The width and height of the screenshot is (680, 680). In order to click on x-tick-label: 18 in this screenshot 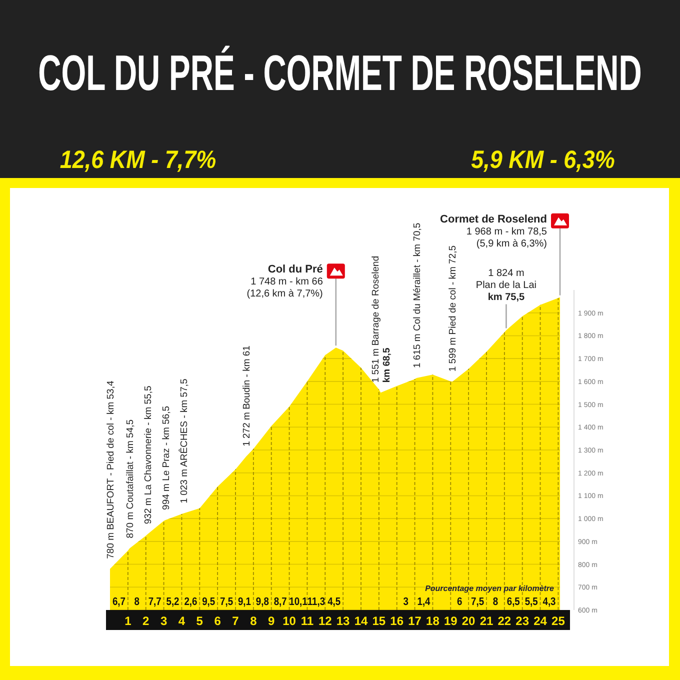, I will do `click(433, 621)`.